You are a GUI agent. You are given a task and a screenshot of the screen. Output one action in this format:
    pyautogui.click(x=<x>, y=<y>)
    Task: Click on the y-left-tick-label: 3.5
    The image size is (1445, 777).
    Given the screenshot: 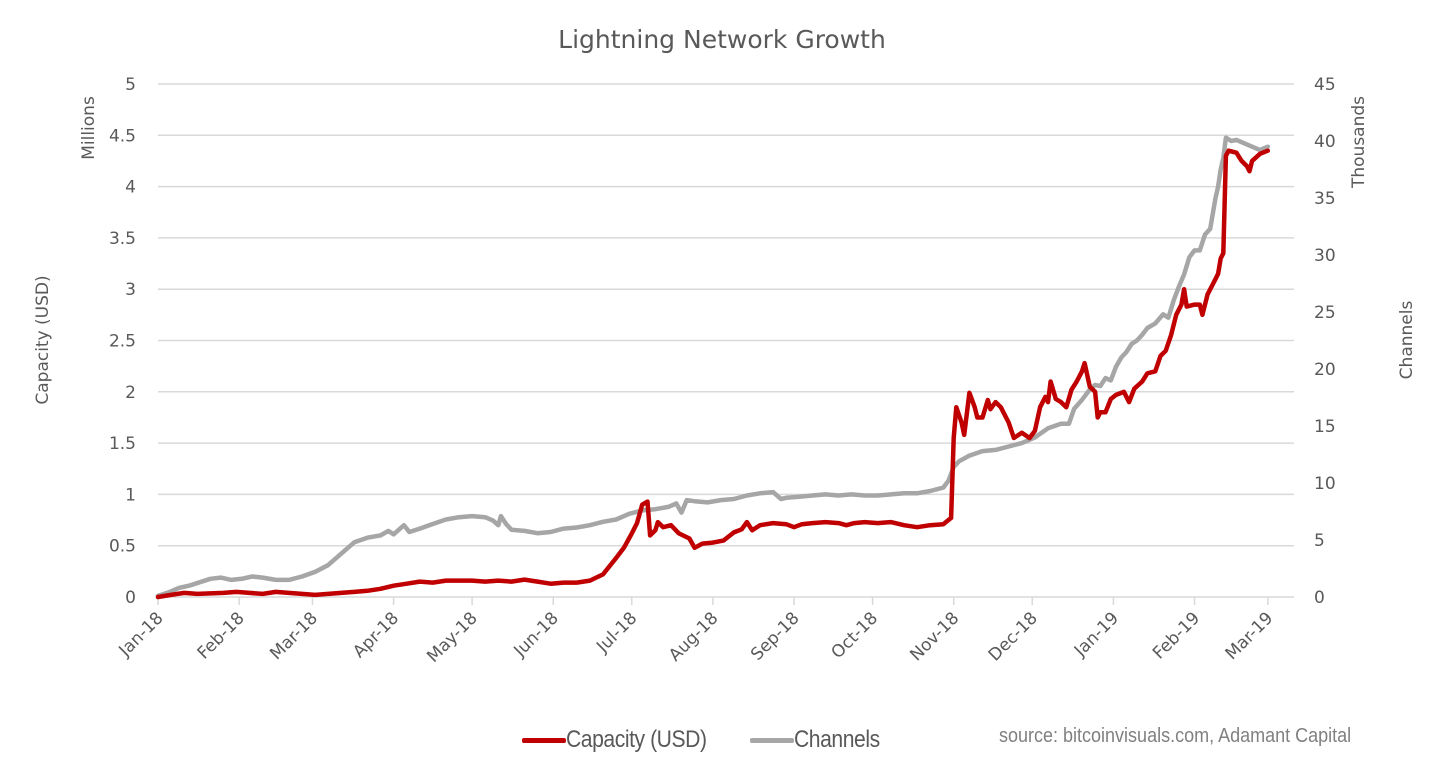 What is the action you would take?
    pyautogui.click(x=122, y=239)
    